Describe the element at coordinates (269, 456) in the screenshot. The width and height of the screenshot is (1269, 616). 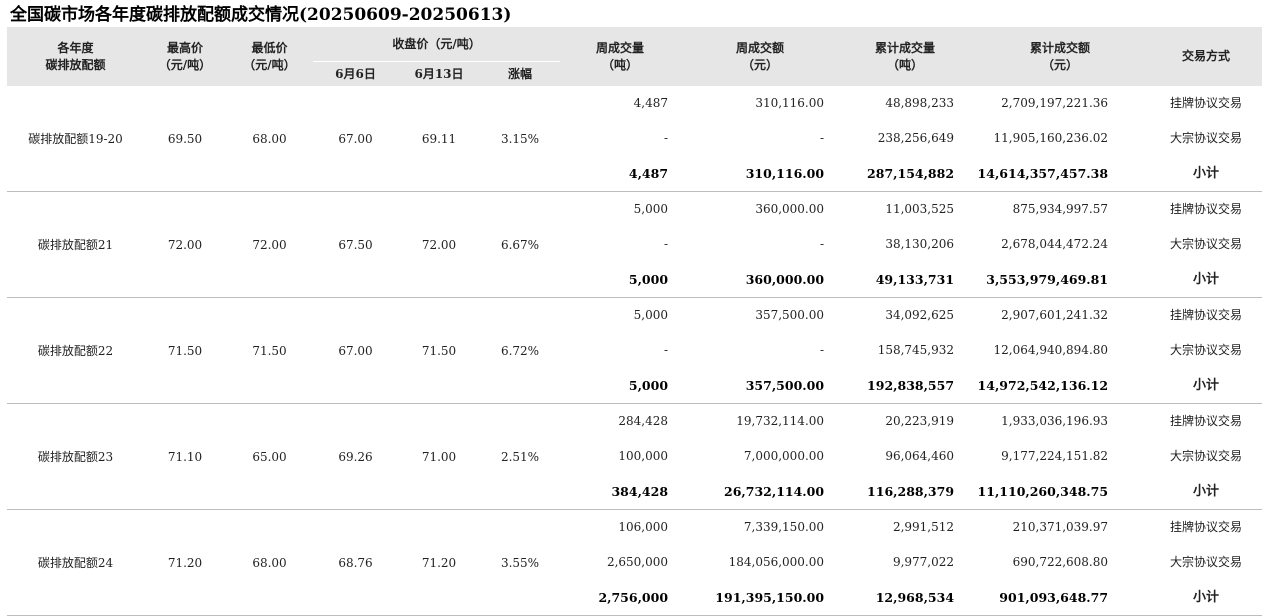
I see `low-price: 65.00` at that location.